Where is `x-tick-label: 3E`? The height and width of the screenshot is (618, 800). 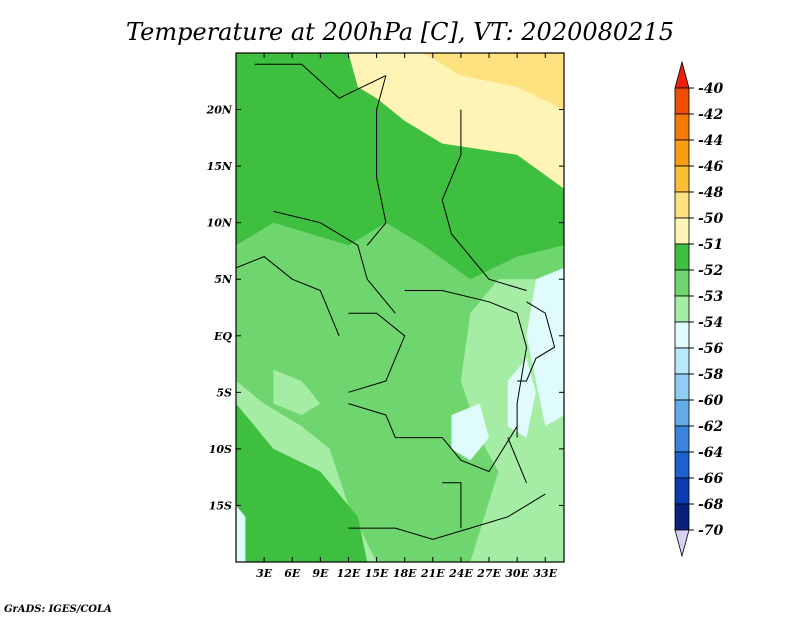 x-tick-label: 3E is located at coordinates (264, 573).